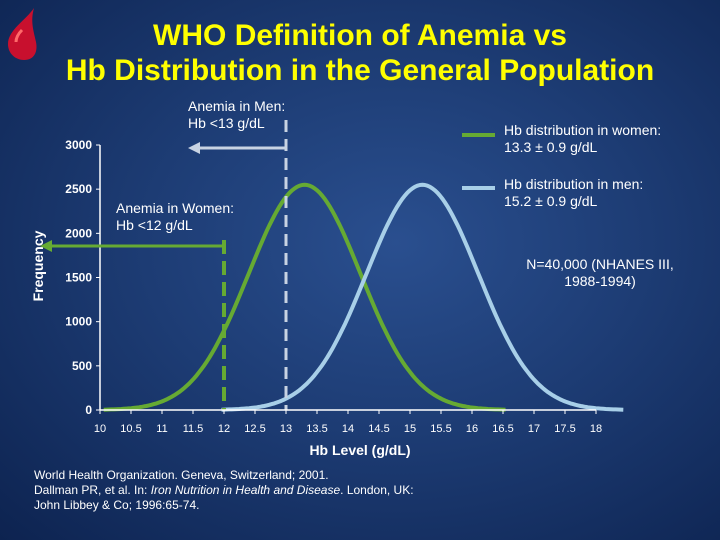 The height and width of the screenshot is (540, 720). What do you see at coordinates (78, 278) in the screenshot?
I see `y-tick-label: 1500` at bounding box center [78, 278].